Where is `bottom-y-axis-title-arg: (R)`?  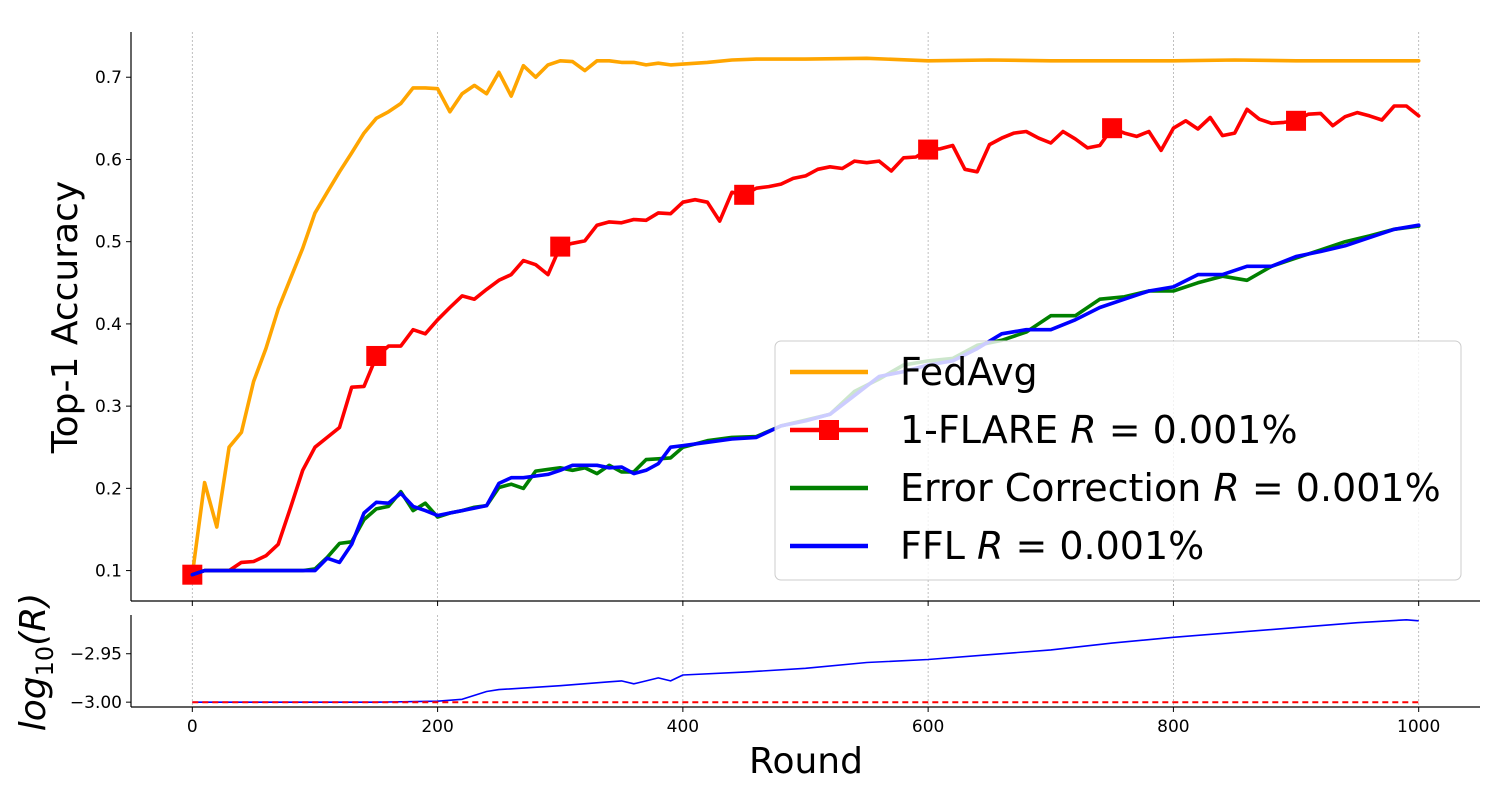
bottom-y-axis-title-arg: (R) is located at coordinates (33, 619).